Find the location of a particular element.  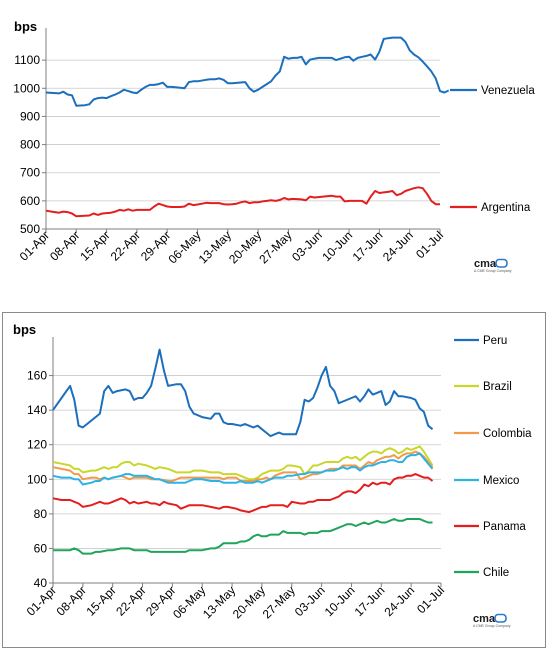

chart1-legend-label-peru: Peru is located at coordinates (495, 341).